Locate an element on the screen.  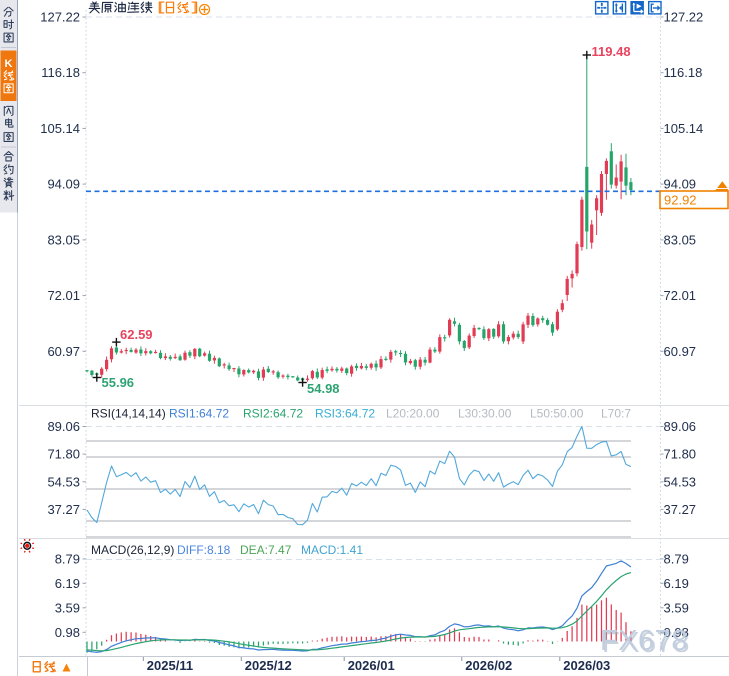
svg-text: 2026/03 is located at coordinates (586, 665).